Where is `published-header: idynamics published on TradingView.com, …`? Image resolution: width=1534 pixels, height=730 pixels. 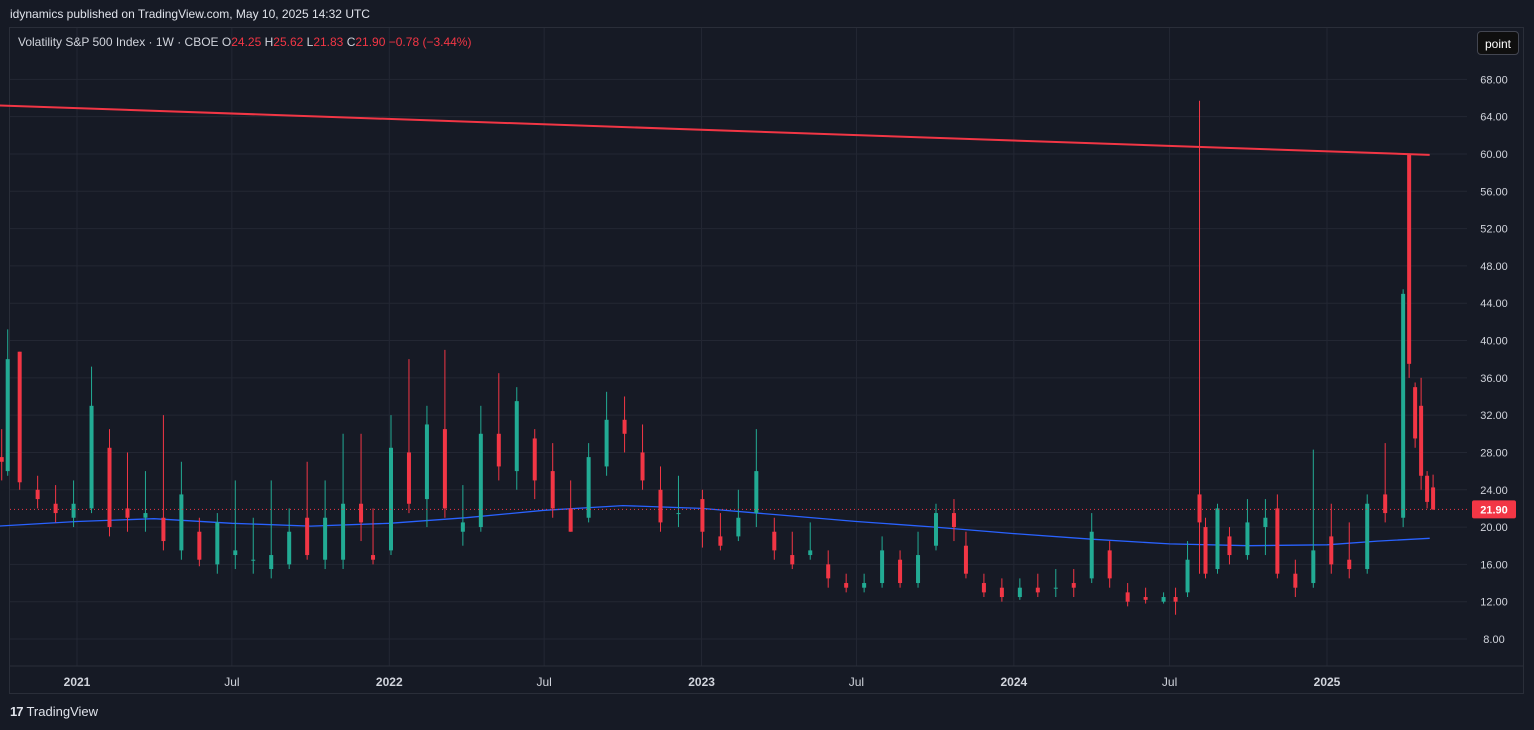
published-header: idynamics published on TradingView.com, … is located at coordinates (767, 13).